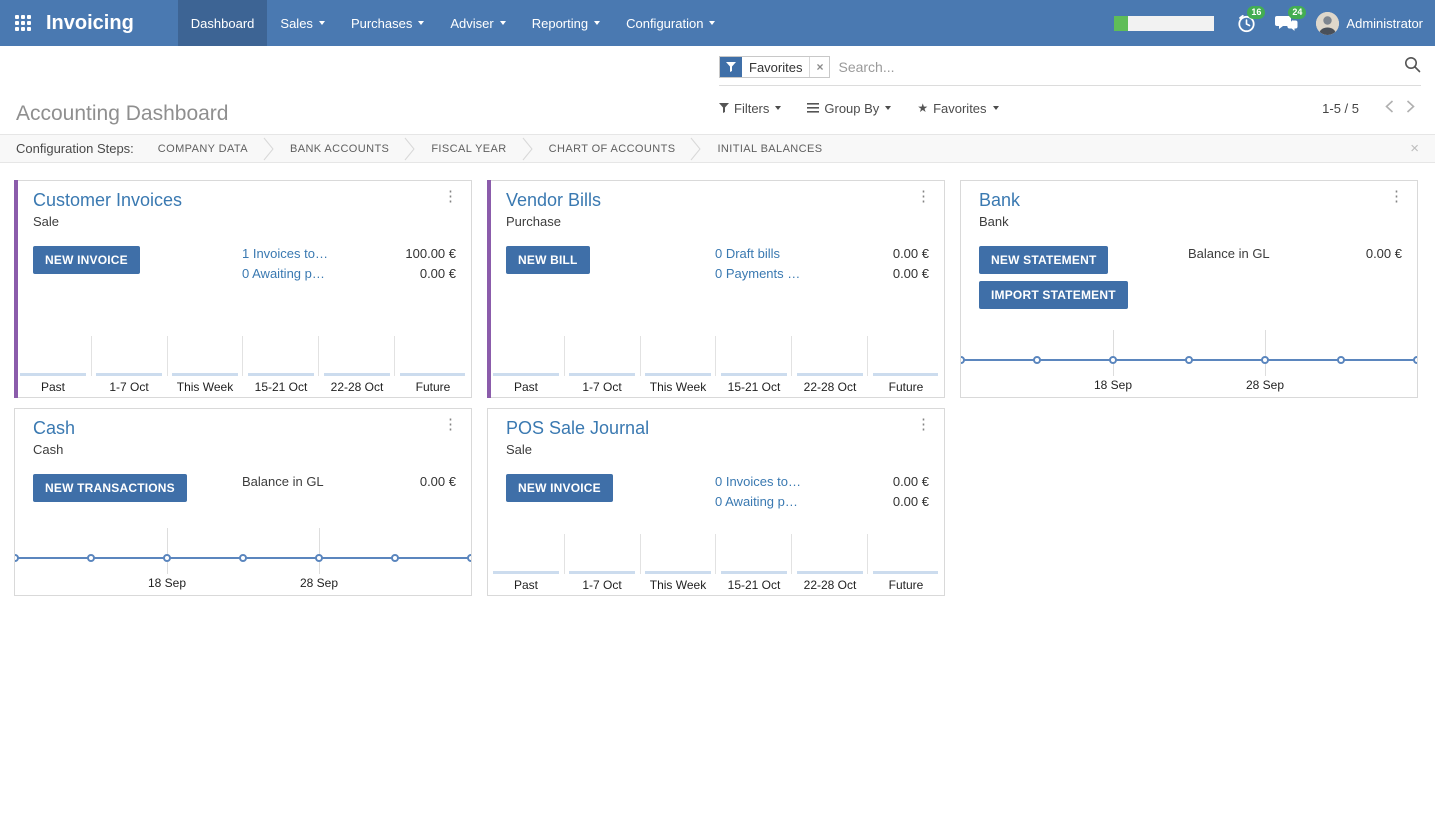  What do you see at coordinates (819, 67) in the screenshot?
I see `facet-remove-icon: ×` at bounding box center [819, 67].